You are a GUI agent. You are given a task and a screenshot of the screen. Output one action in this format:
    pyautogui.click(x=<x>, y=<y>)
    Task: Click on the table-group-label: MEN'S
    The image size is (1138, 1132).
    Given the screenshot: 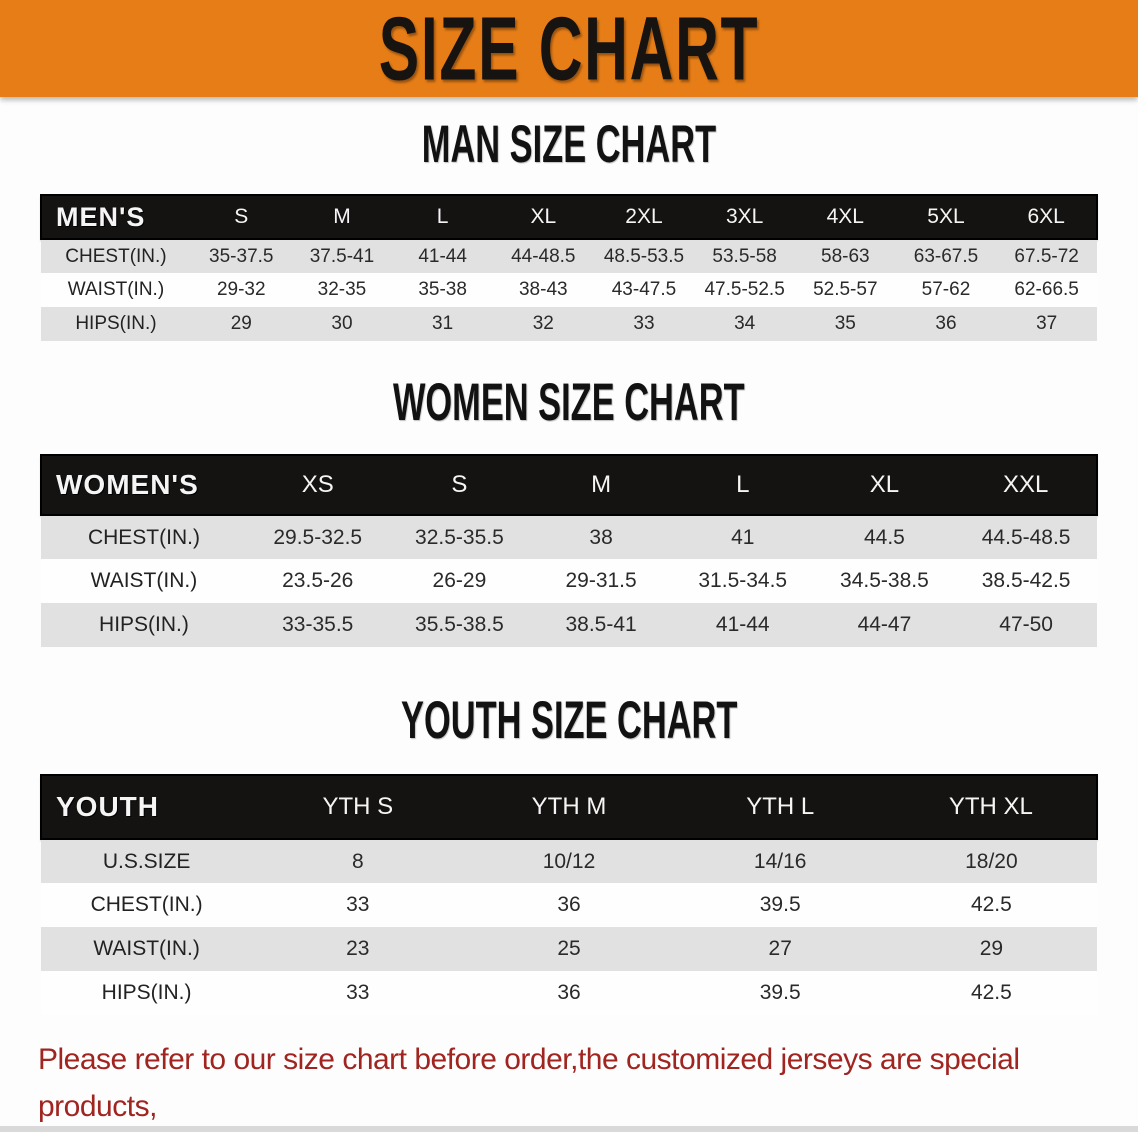 What is the action you would take?
    pyautogui.click(x=101, y=216)
    